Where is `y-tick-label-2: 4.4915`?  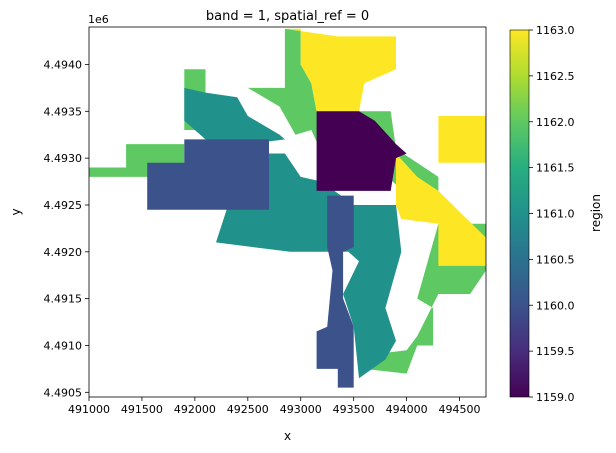
y-tick-label-2: 4.4915 is located at coordinates (63, 299).